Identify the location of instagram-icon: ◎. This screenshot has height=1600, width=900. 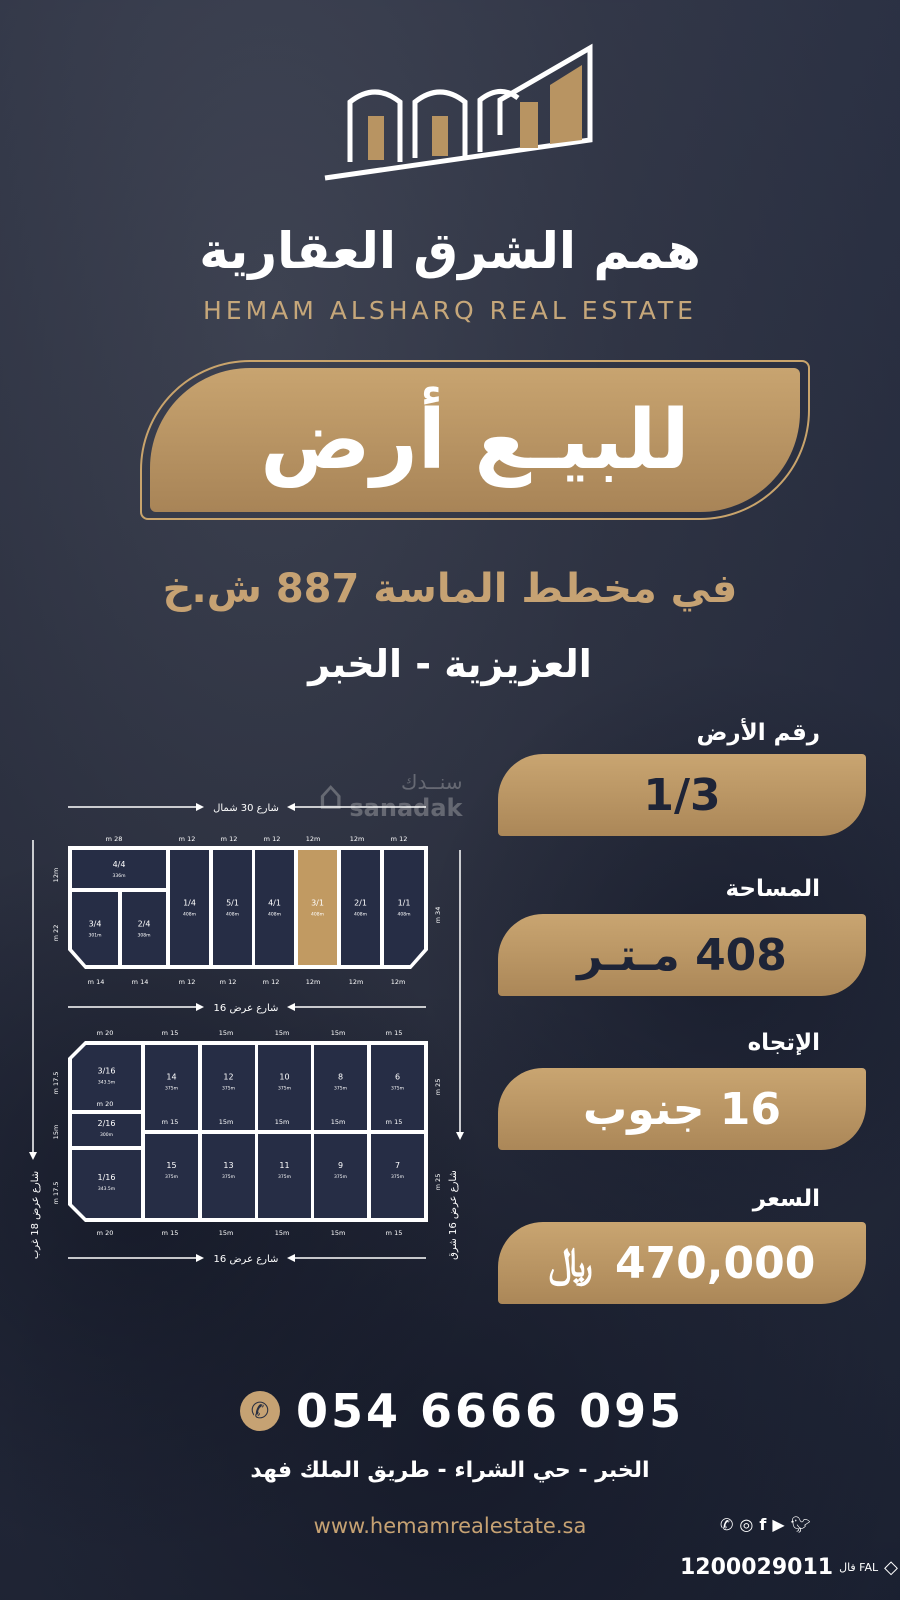
(746, 1524).